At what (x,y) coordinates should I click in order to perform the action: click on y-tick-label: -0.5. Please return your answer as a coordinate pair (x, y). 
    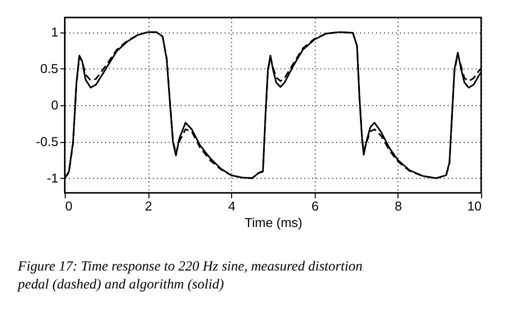
    Looking at the image, I should click on (47, 142).